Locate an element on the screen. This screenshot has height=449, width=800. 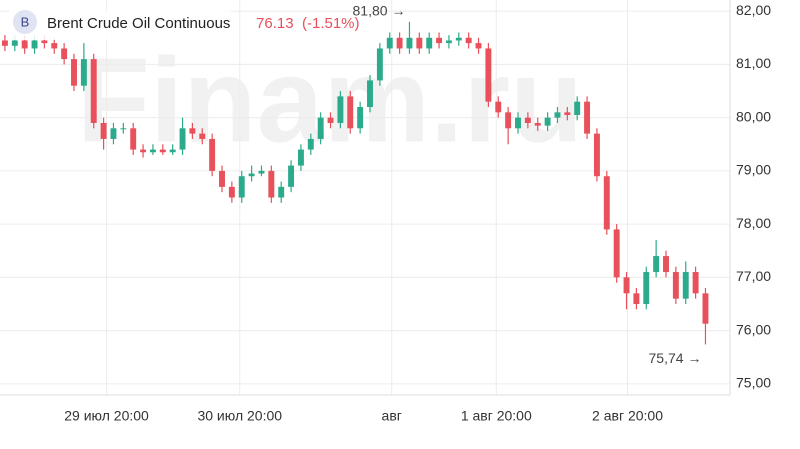
x-tick-label: 30 июл 20:00 is located at coordinates (239, 416).